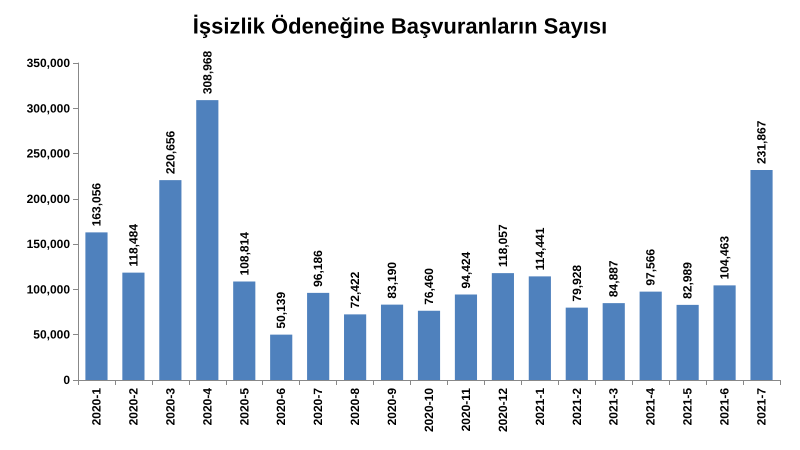  I want to click on data-label: 163,056, so click(96, 204).